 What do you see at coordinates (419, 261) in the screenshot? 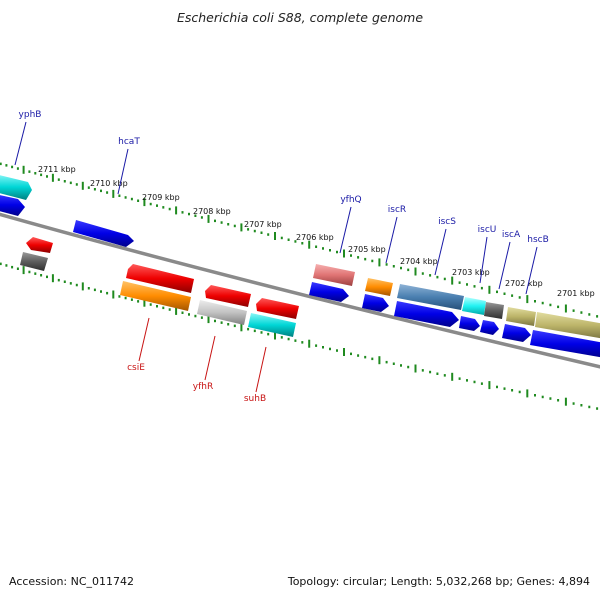
I see `kbp-label: 2704 kbp` at bounding box center [419, 261].